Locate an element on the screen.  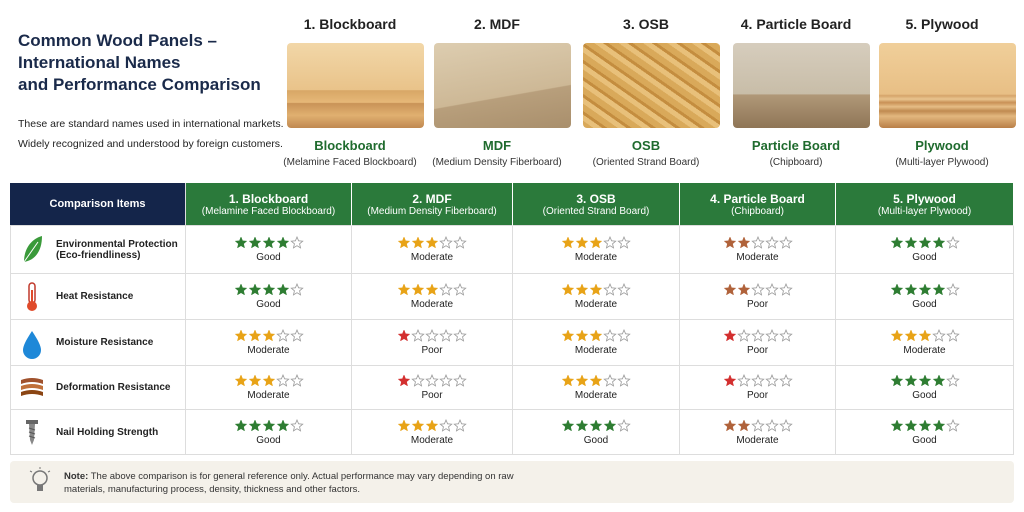
column-title: 3. OSB is located at coordinates (596, 198).